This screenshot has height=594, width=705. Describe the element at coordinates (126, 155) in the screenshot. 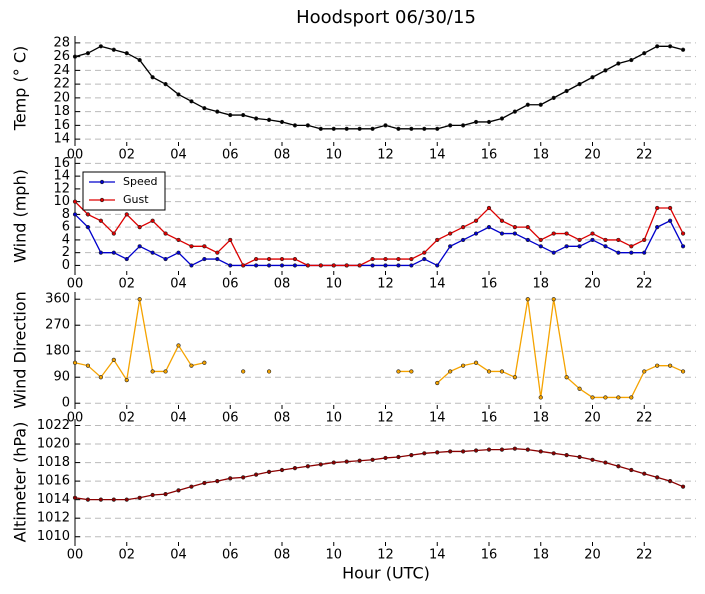

I see `x-tick-label: 02` at that location.